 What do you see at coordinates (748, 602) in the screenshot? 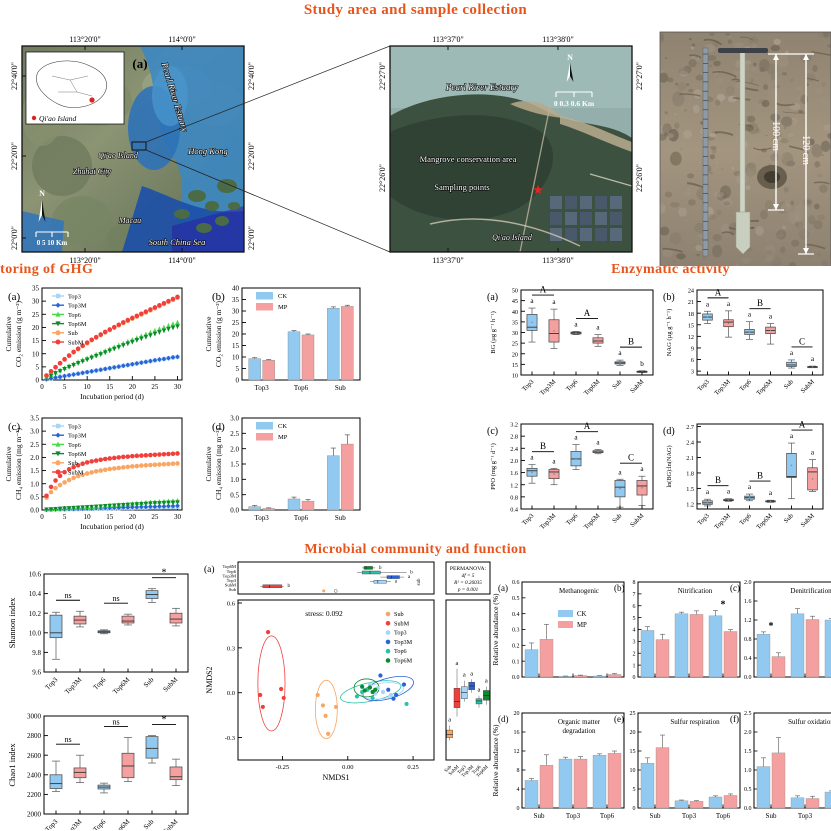
I see `func-2-ytick: 1.6` at bounding box center [748, 602].